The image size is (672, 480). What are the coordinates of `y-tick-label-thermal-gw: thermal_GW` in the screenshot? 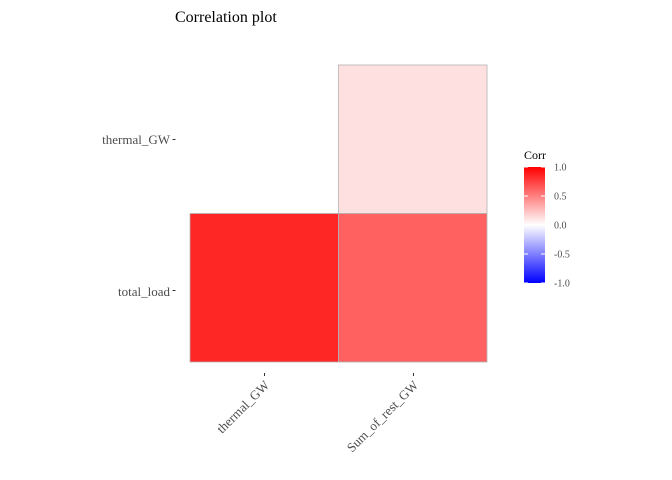 It's located at (136, 139).